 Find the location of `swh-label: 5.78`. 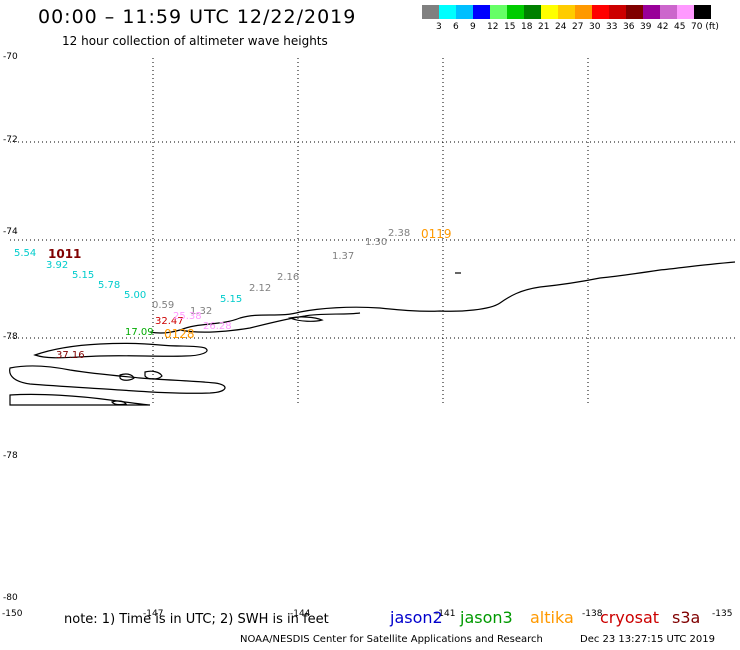

swh-label: 5.78 is located at coordinates (109, 285).